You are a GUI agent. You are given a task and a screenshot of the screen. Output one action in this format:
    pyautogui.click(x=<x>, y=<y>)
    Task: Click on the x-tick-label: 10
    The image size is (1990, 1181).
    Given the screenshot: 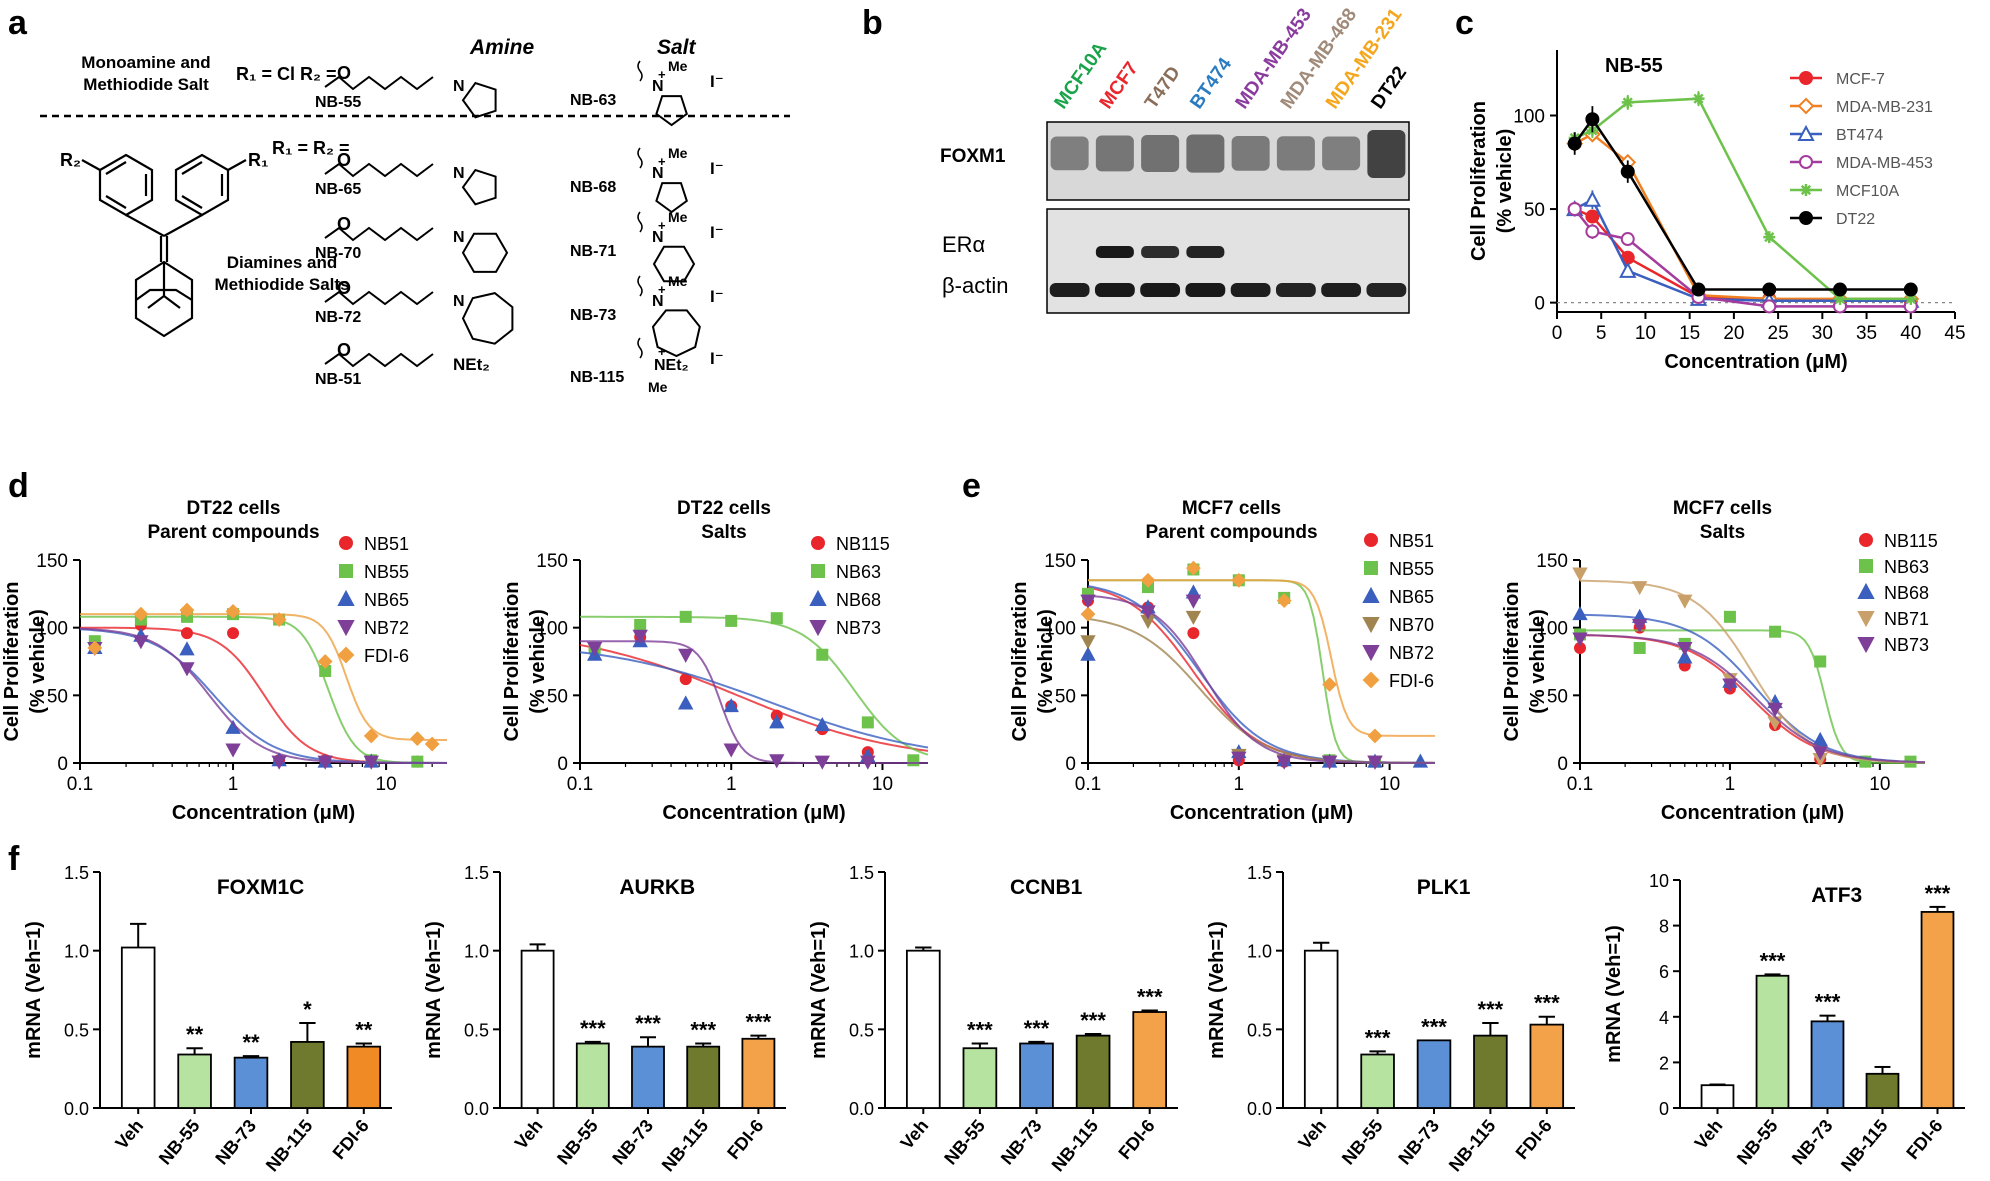 What is the action you would take?
    pyautogui.click(x=1389, y=784)
    